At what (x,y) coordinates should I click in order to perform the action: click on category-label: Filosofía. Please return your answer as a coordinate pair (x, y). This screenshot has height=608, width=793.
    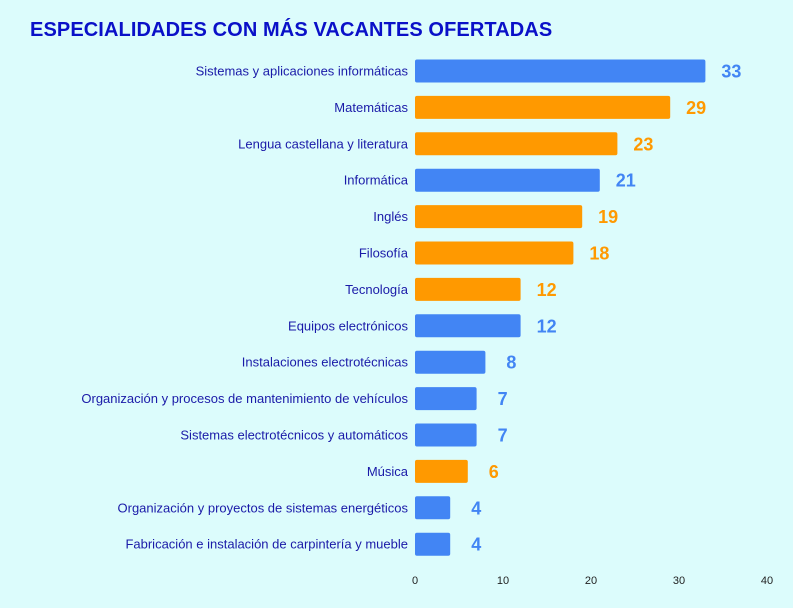
    Looking at the image, I should click on (384, 253).